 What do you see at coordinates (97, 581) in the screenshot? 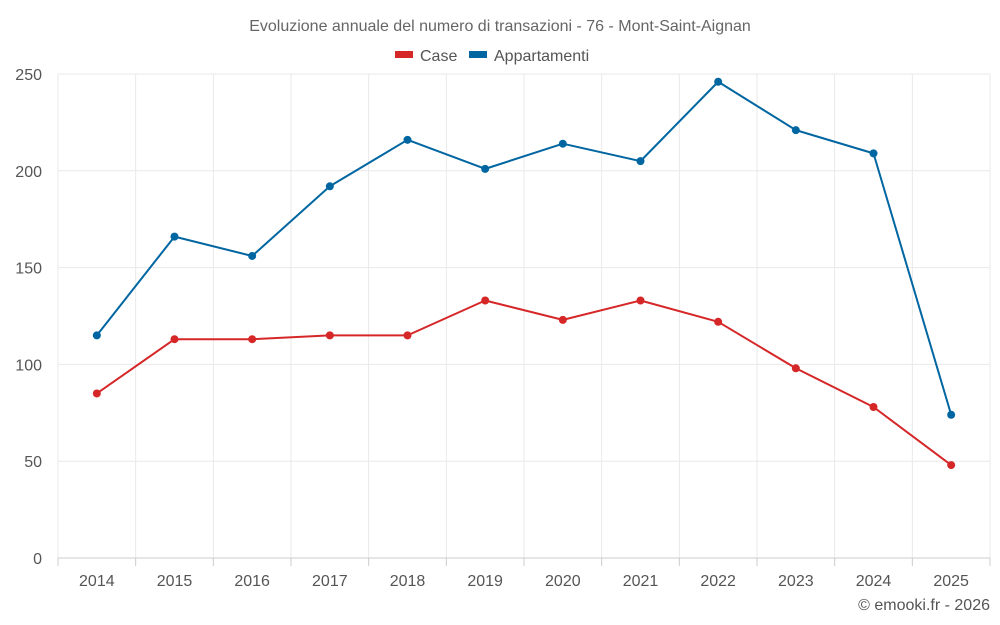
I see `x-tick-label: 2014` at bounding box center [97, 581].